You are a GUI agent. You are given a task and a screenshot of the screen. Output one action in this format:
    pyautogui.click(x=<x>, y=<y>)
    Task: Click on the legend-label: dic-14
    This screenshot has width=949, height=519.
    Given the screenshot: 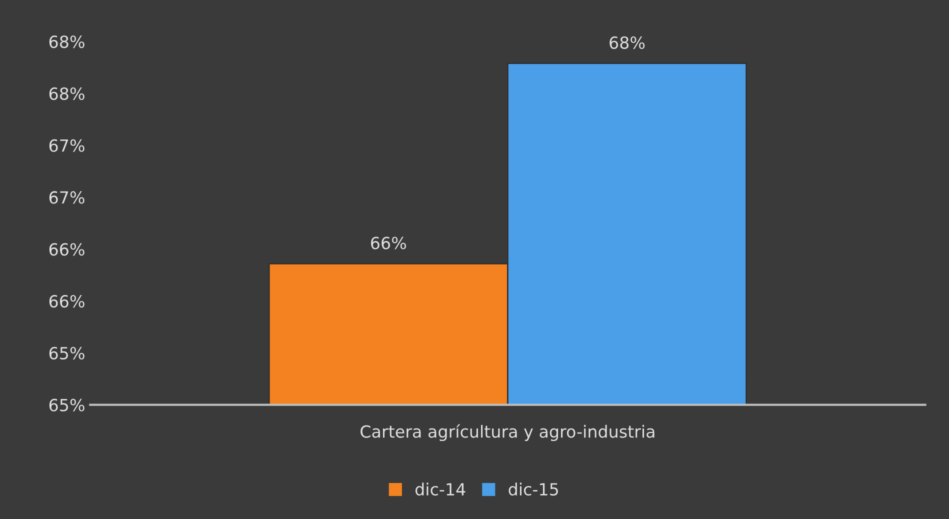 What is the action you would take?
    pyautogui.click(x=440, y=489)
    